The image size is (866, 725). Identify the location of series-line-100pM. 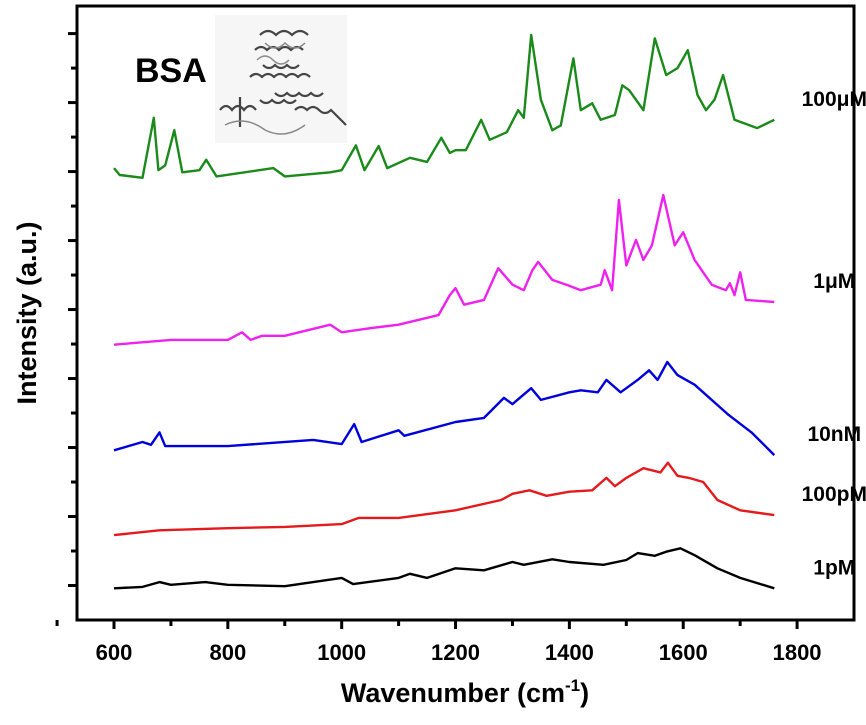
(444, 499).